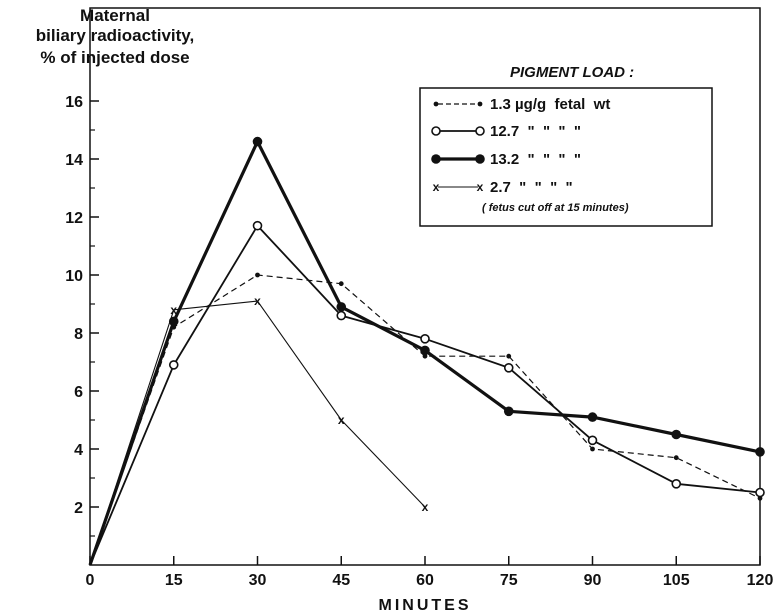  Describe the element at coordinates (115, 57) in the screenshot. I see `y-axis-title-line-3: % of injected dose` at that location.